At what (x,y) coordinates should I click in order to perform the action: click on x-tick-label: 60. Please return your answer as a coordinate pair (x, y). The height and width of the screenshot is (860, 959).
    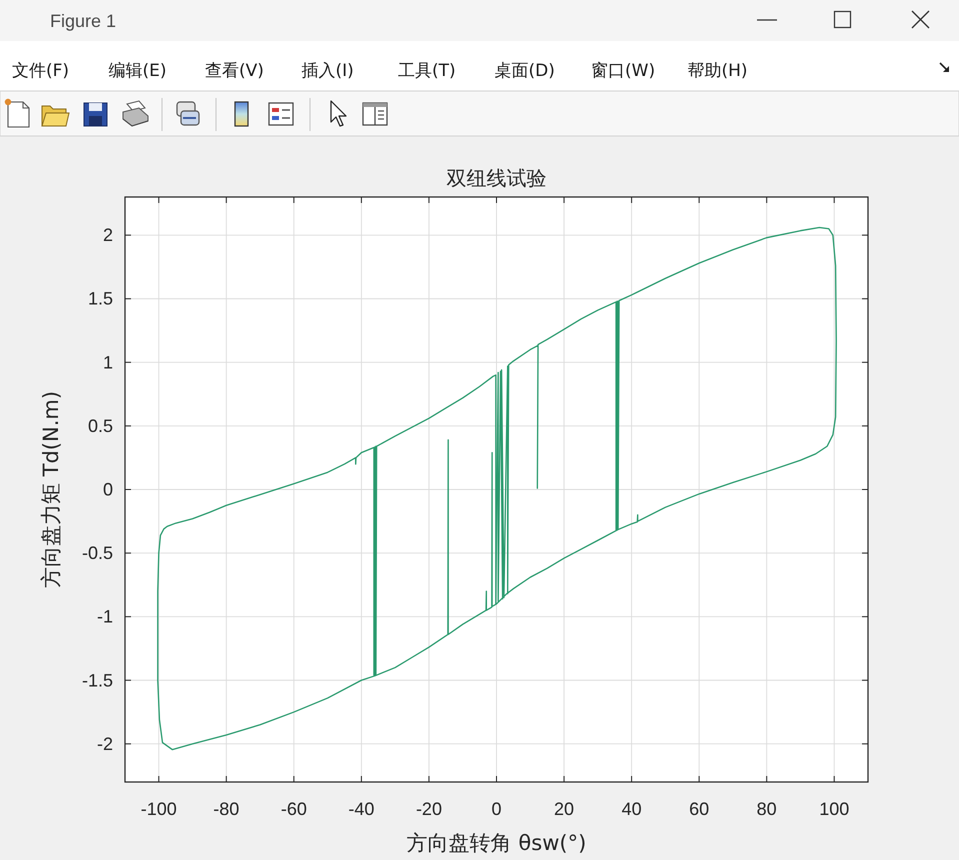
    Looking at the image, I should click on (699, 809).